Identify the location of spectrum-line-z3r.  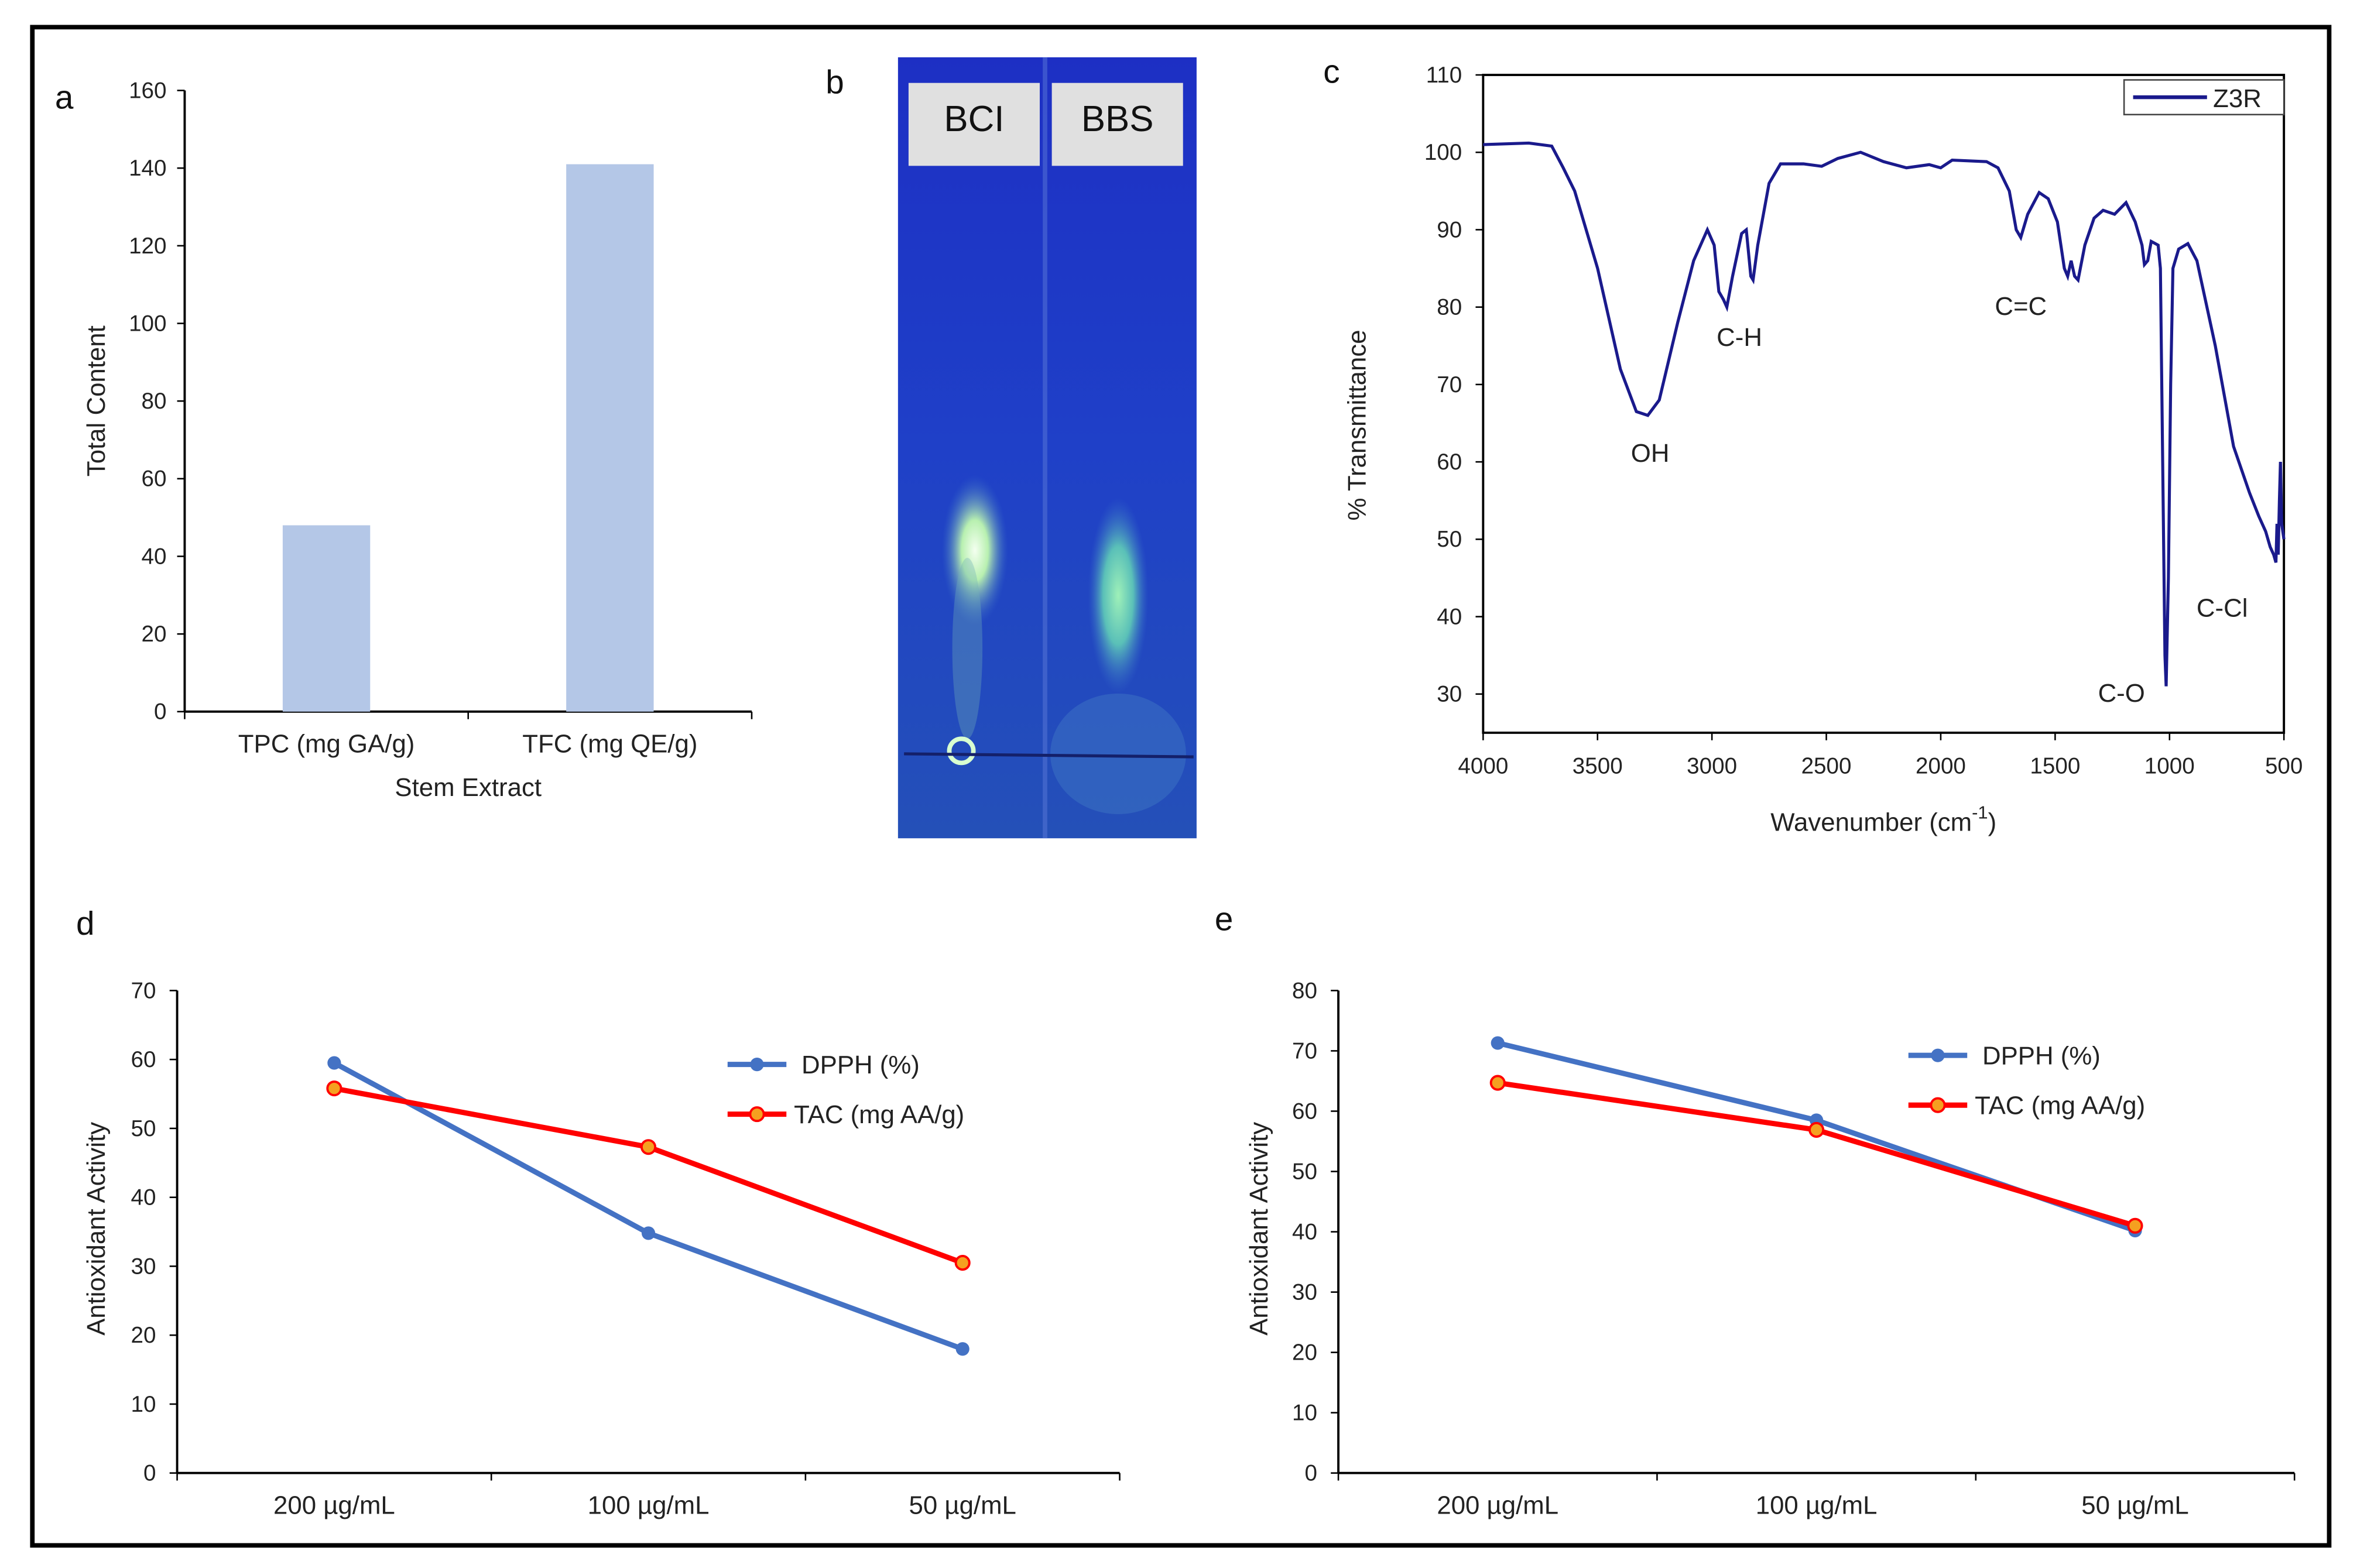
(1884, 414).